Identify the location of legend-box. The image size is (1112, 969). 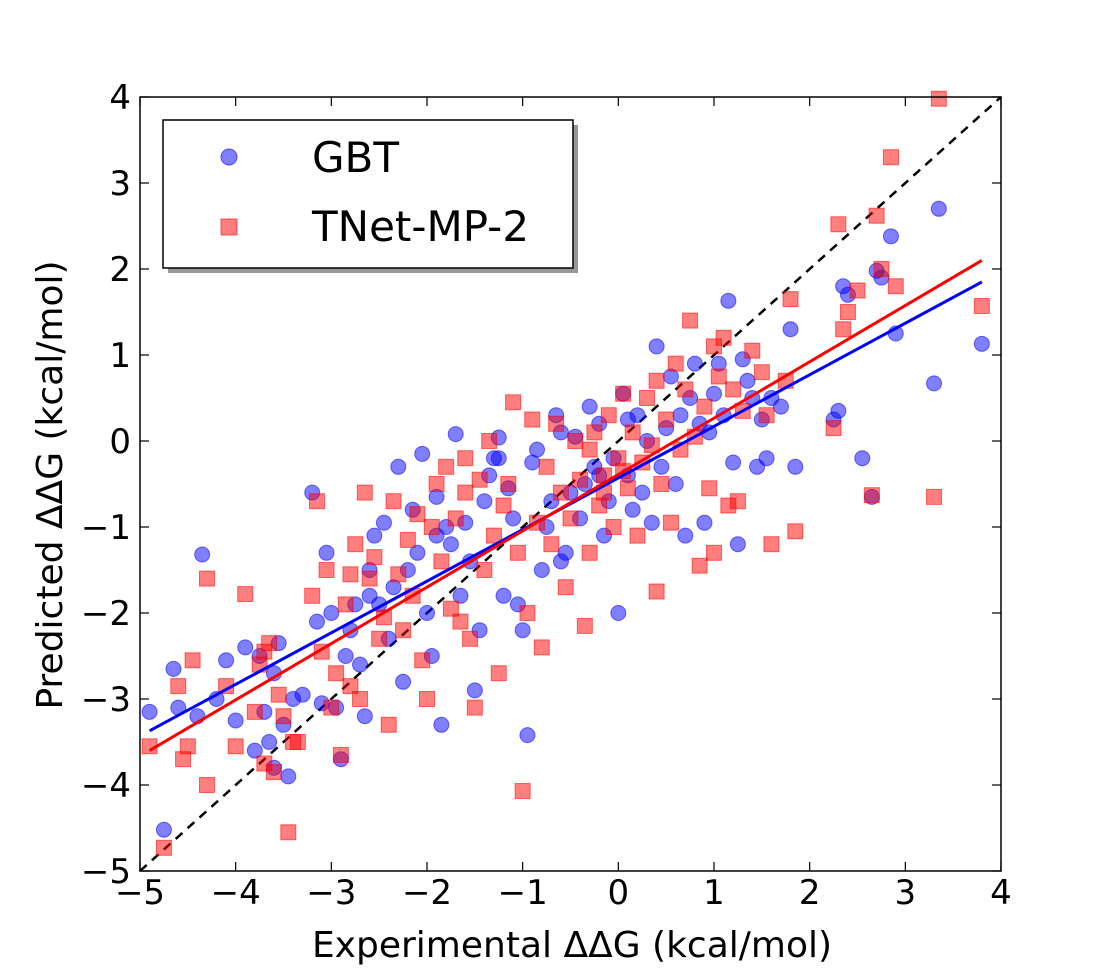
(368, 194).